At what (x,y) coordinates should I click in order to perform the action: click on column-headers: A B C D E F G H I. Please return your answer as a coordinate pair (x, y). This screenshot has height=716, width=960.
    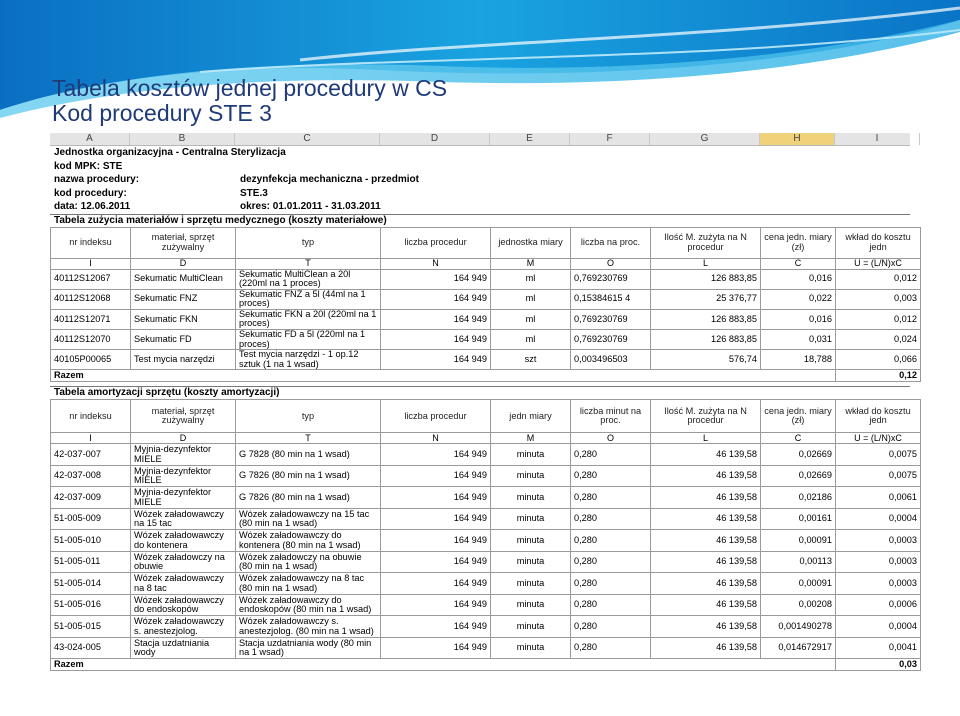
    Looking at the image, I should click on (485, 139).